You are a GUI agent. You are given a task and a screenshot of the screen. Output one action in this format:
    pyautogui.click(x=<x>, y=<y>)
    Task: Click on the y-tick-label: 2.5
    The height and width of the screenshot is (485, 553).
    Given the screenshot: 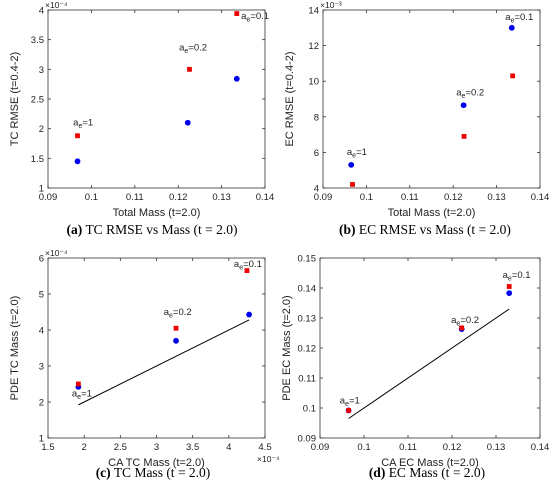 What is the action you would take?
    pyautogui.click(x=37, y=100)
    